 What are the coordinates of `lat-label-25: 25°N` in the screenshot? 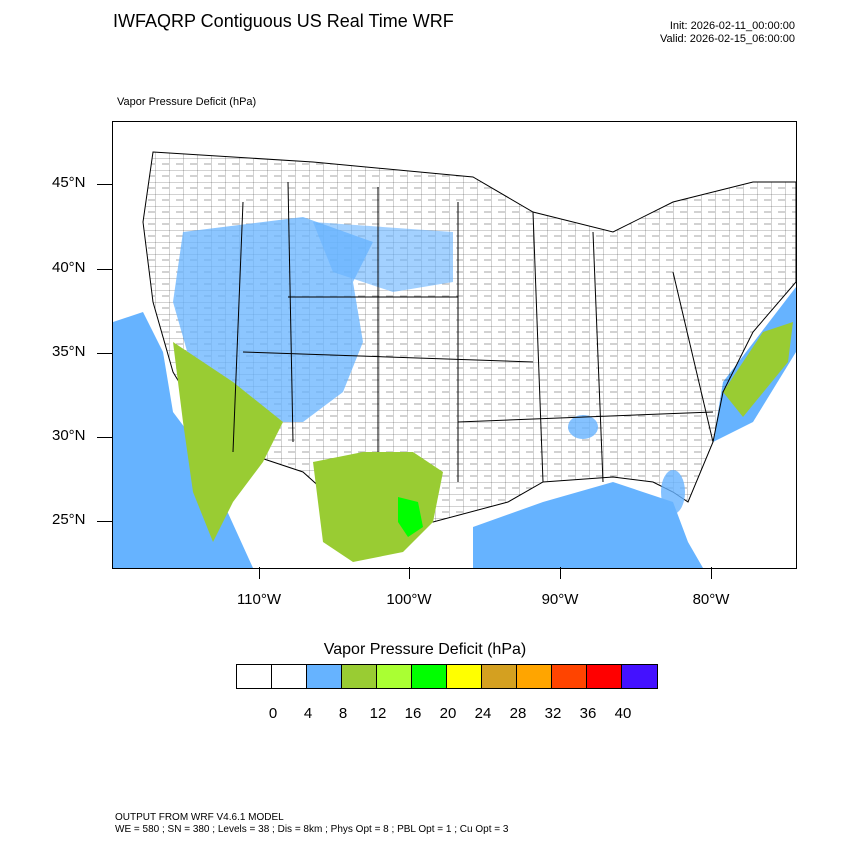 It's located at (69, 519).